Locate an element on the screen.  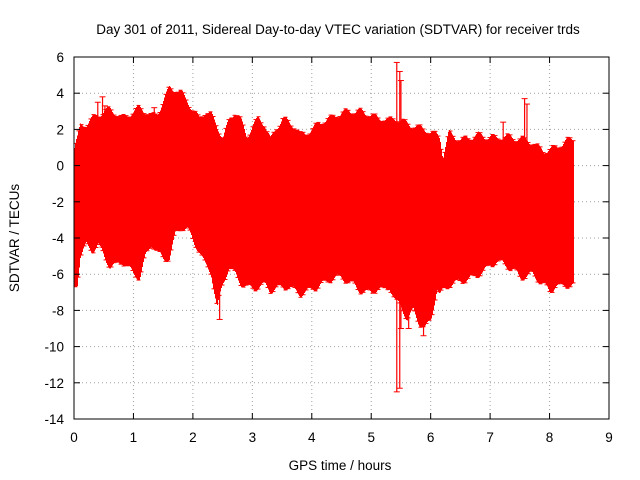
x-tick-label: 5 is located at coordinates (371, 437).